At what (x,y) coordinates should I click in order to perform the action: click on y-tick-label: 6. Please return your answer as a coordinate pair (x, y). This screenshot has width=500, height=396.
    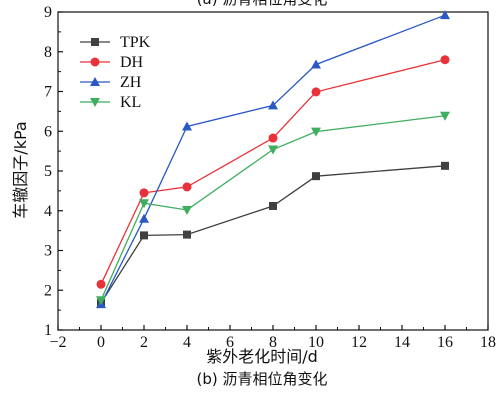
    Looking at the image, I should click on (48, 131).